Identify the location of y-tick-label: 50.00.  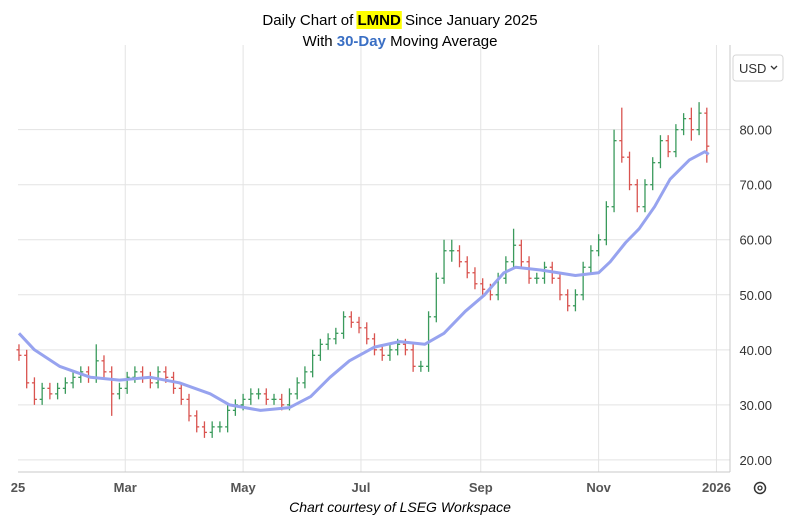
(755, 295).